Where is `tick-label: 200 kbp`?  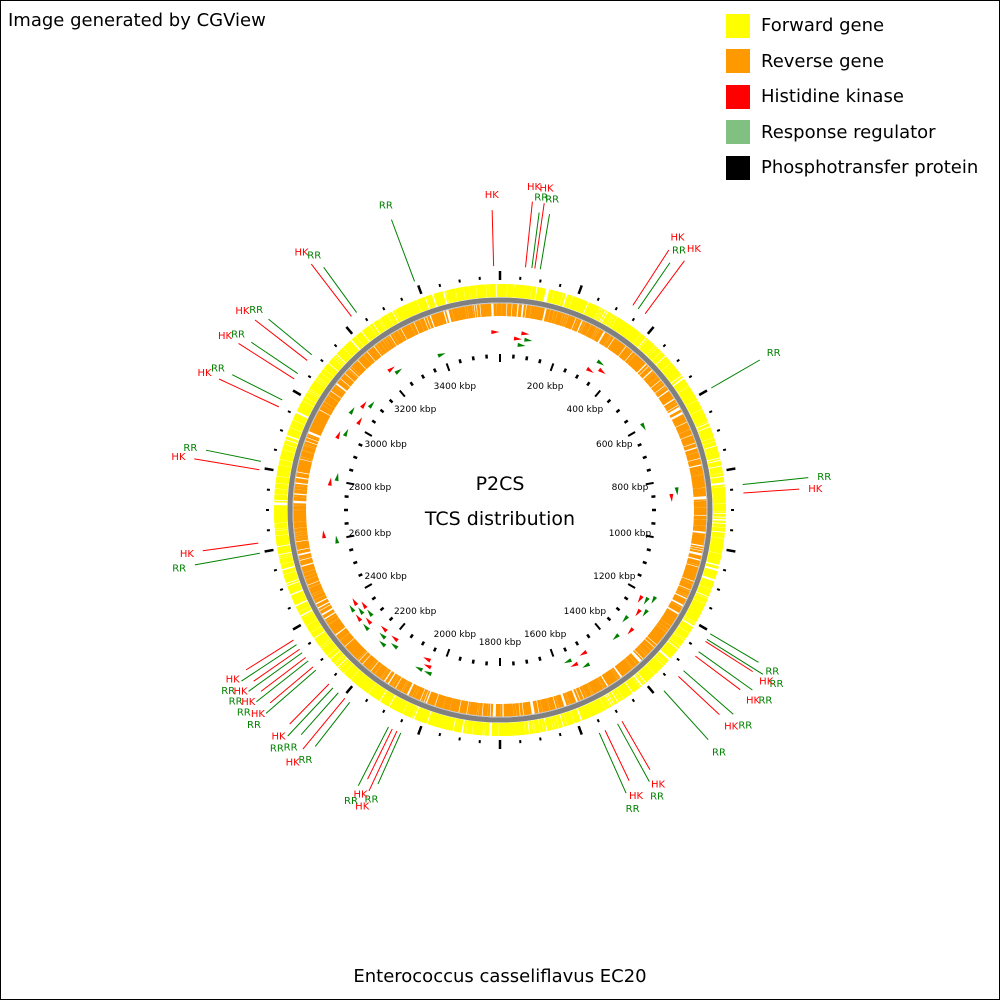
tick-label: 200 kbp is located at coordinates (545, 387).